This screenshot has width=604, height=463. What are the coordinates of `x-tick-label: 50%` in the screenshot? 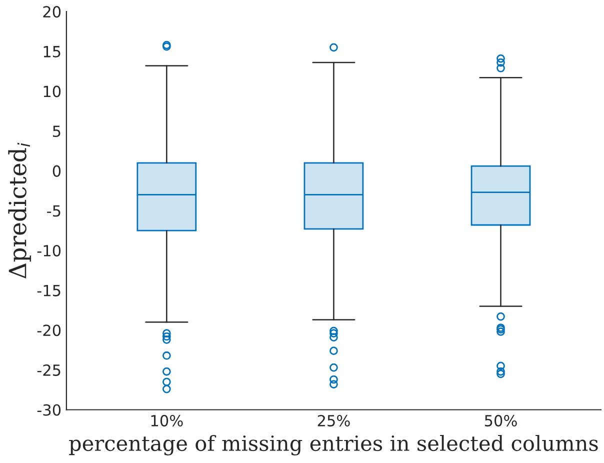 It's located at (500, 420).